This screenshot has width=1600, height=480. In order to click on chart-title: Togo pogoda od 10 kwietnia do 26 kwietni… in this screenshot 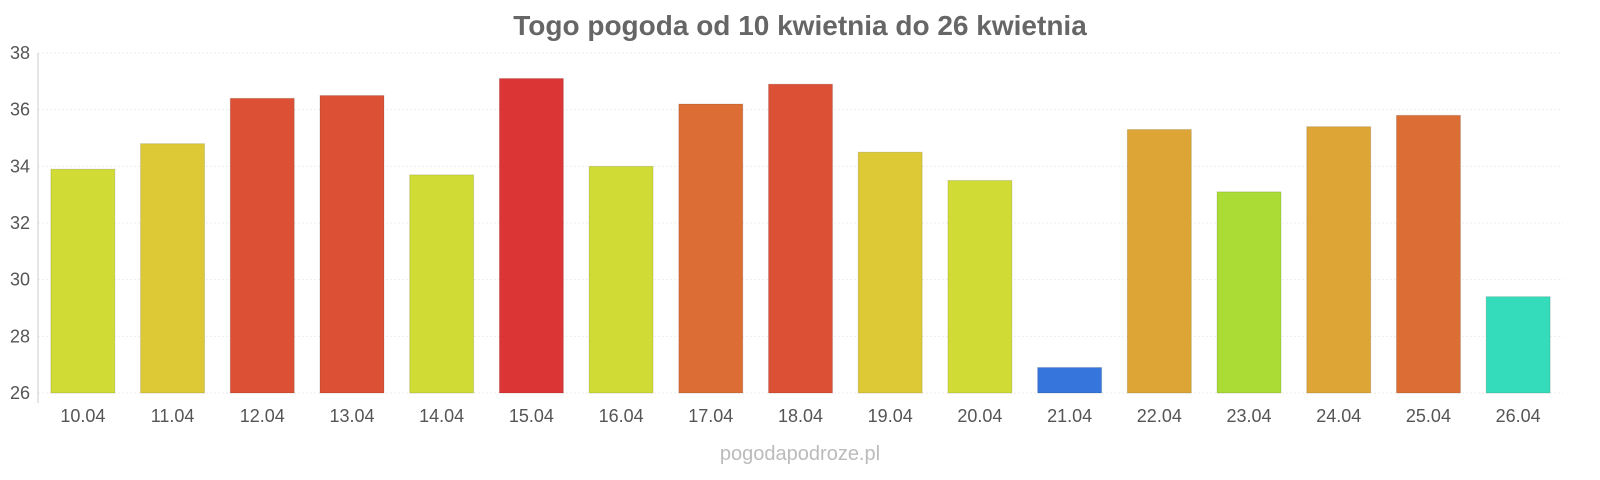, I will do `click(800, 25)`.